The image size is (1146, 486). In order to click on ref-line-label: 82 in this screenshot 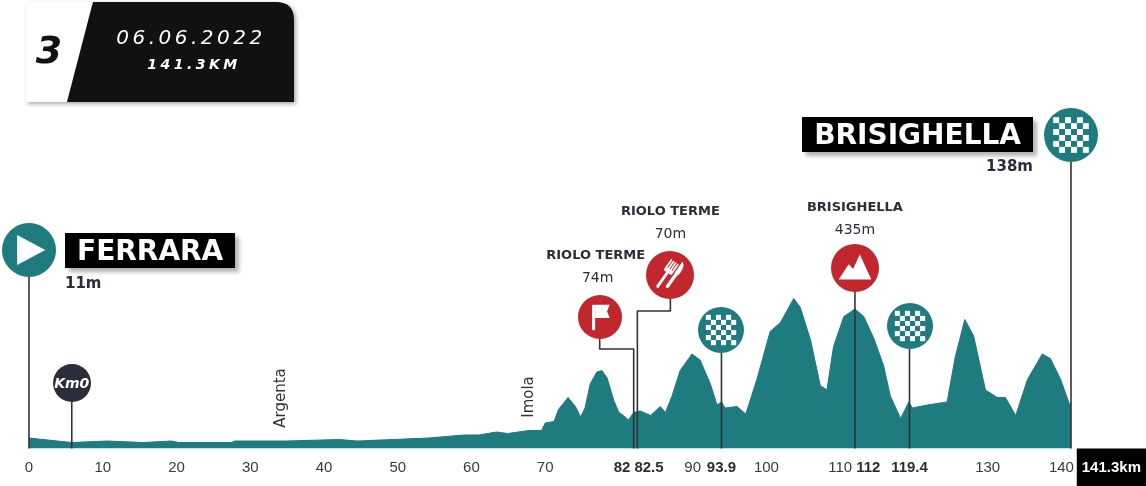, I will do `click(622, 467)`.